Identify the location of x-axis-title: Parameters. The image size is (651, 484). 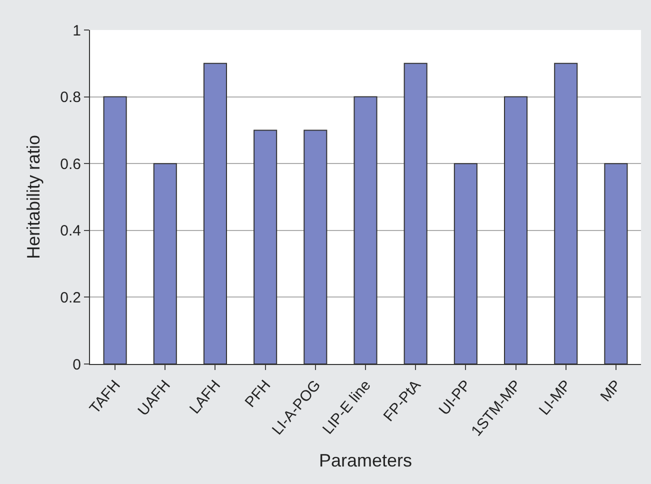
(365, 460).